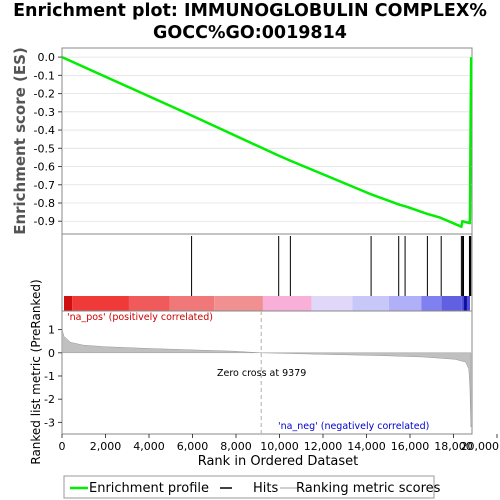  Describe the element at coordinates (323, 446) in the screenshot. I see `rank-xtick-label: 12,000` at that location.